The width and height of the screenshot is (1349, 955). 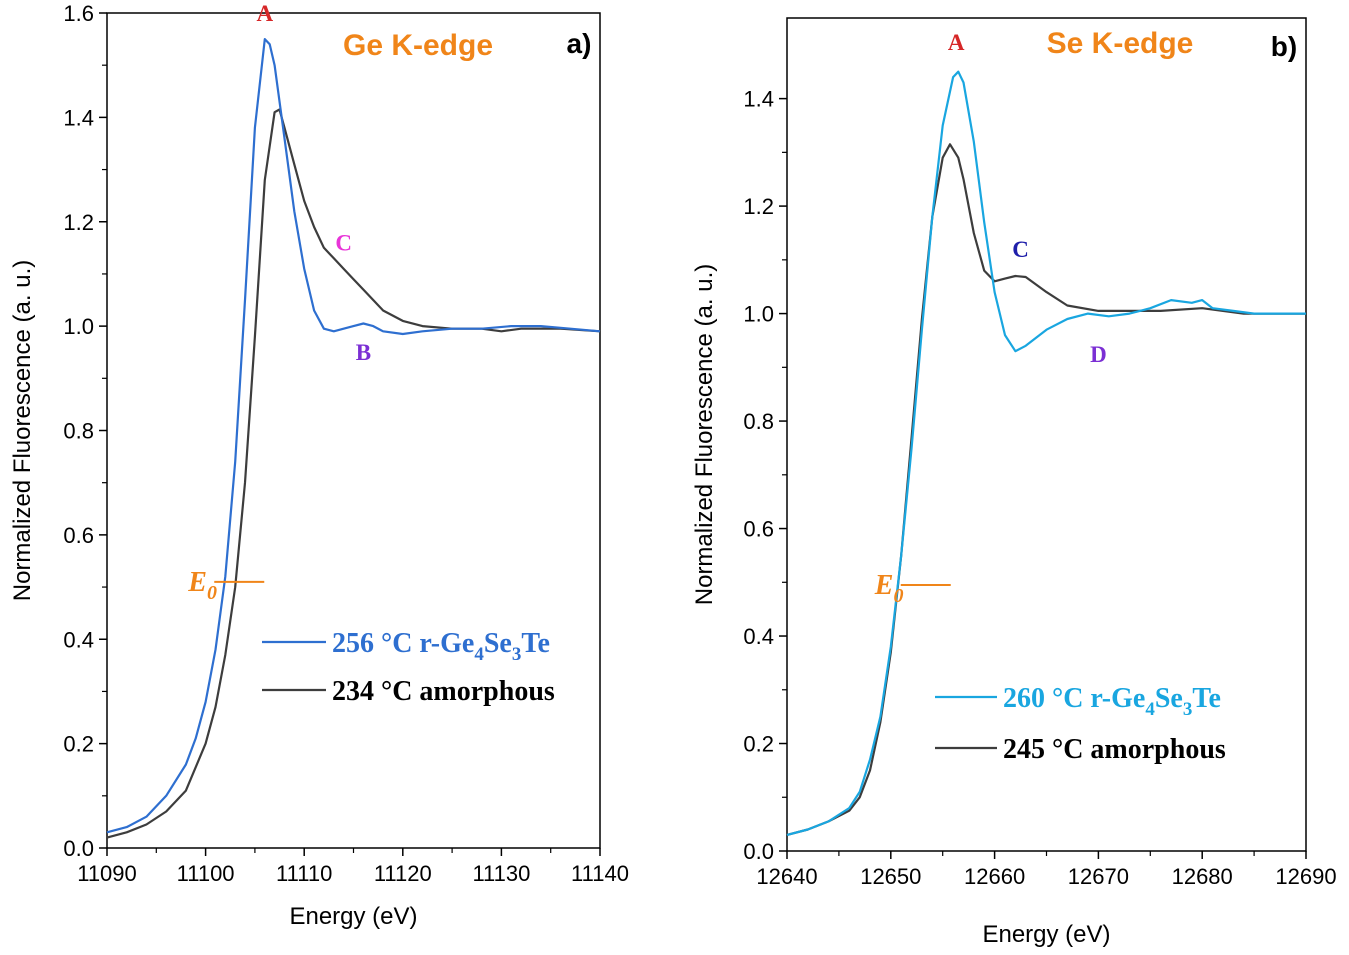 What do you see at coordinates (304, 873) in the screenshot?
I see `x-tick-label: 11110` at bounding box center [304, 873].